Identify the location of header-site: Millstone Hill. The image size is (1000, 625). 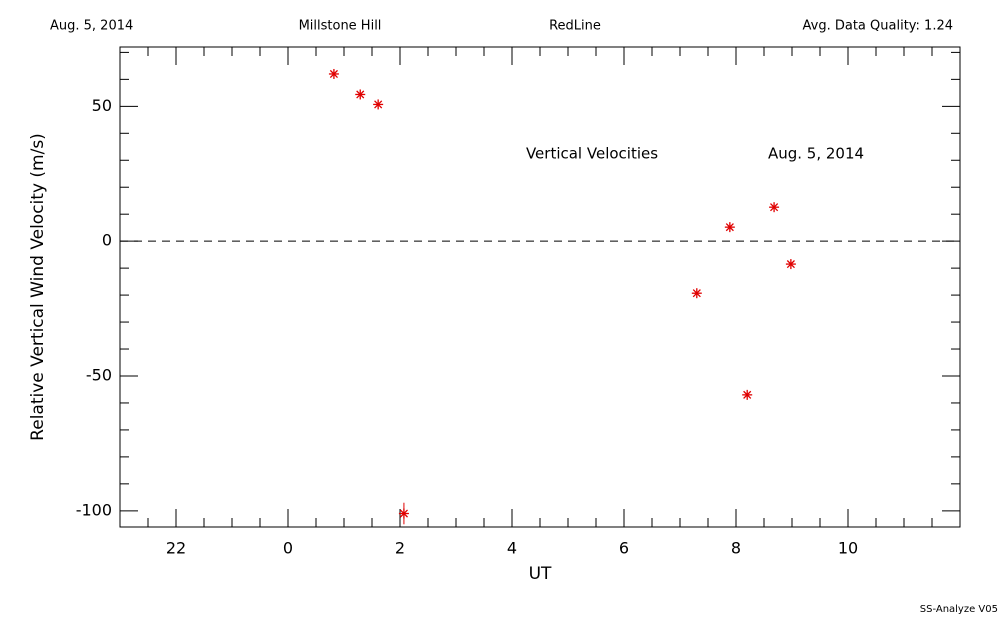
(340, 26).